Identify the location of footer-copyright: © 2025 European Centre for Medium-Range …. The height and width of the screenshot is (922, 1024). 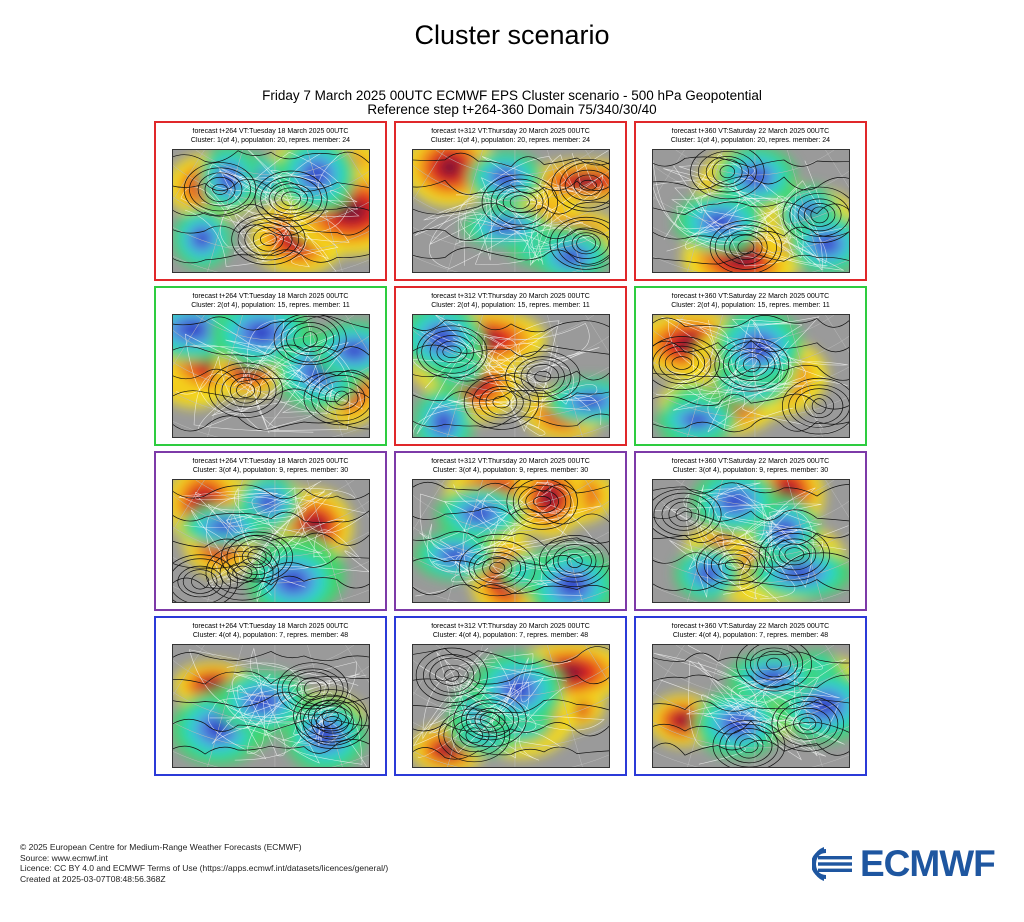
(161, 847).